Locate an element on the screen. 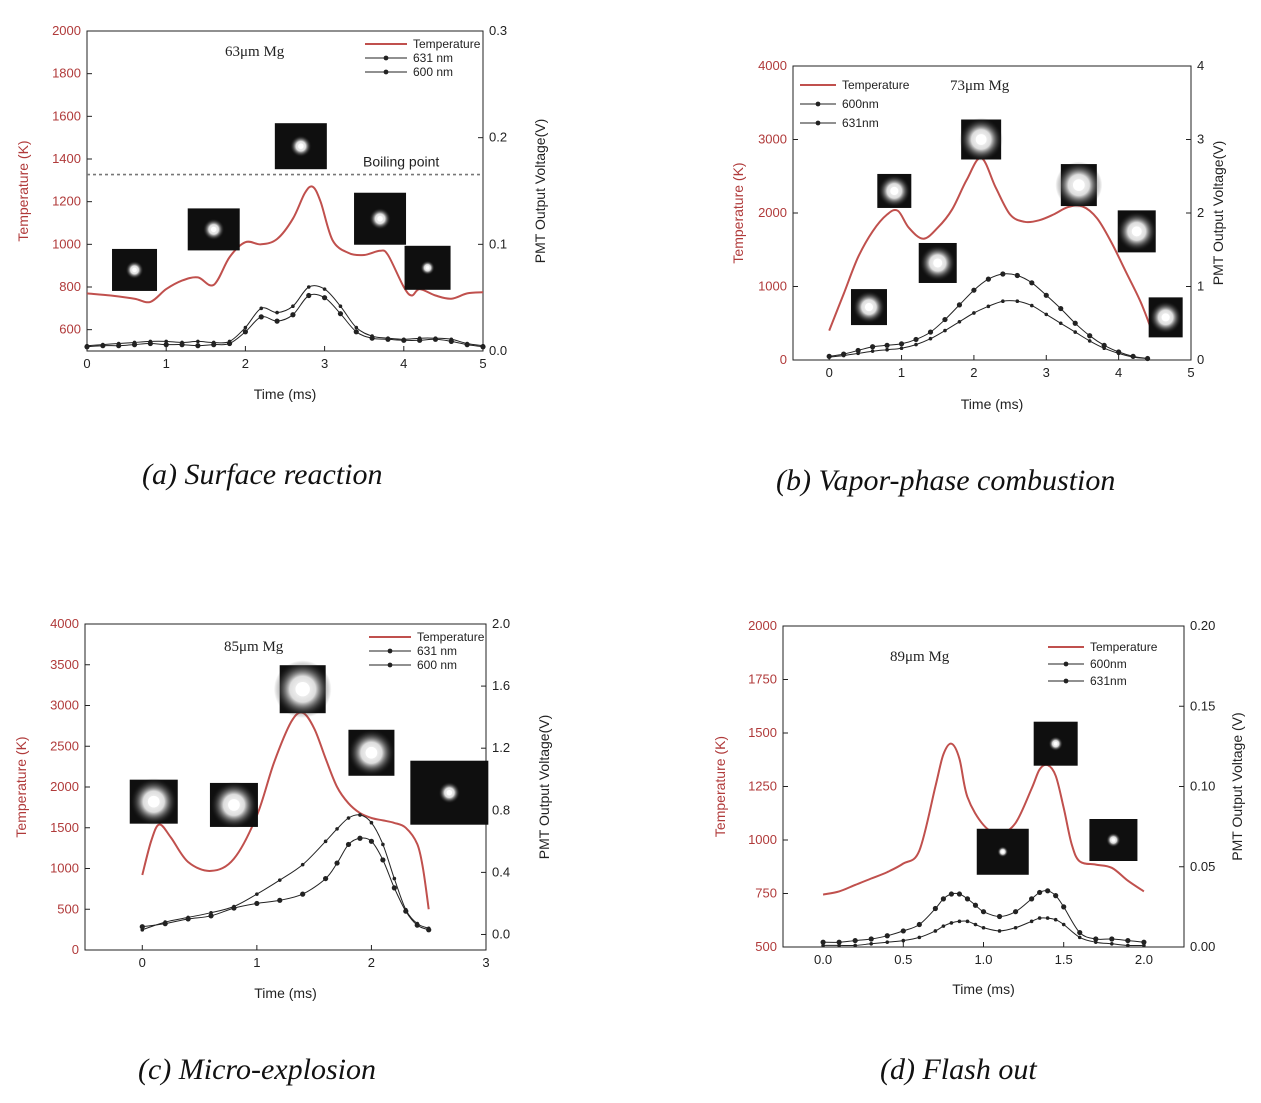  x-tick-label: 1.0 is located at coordinates (983, 959).